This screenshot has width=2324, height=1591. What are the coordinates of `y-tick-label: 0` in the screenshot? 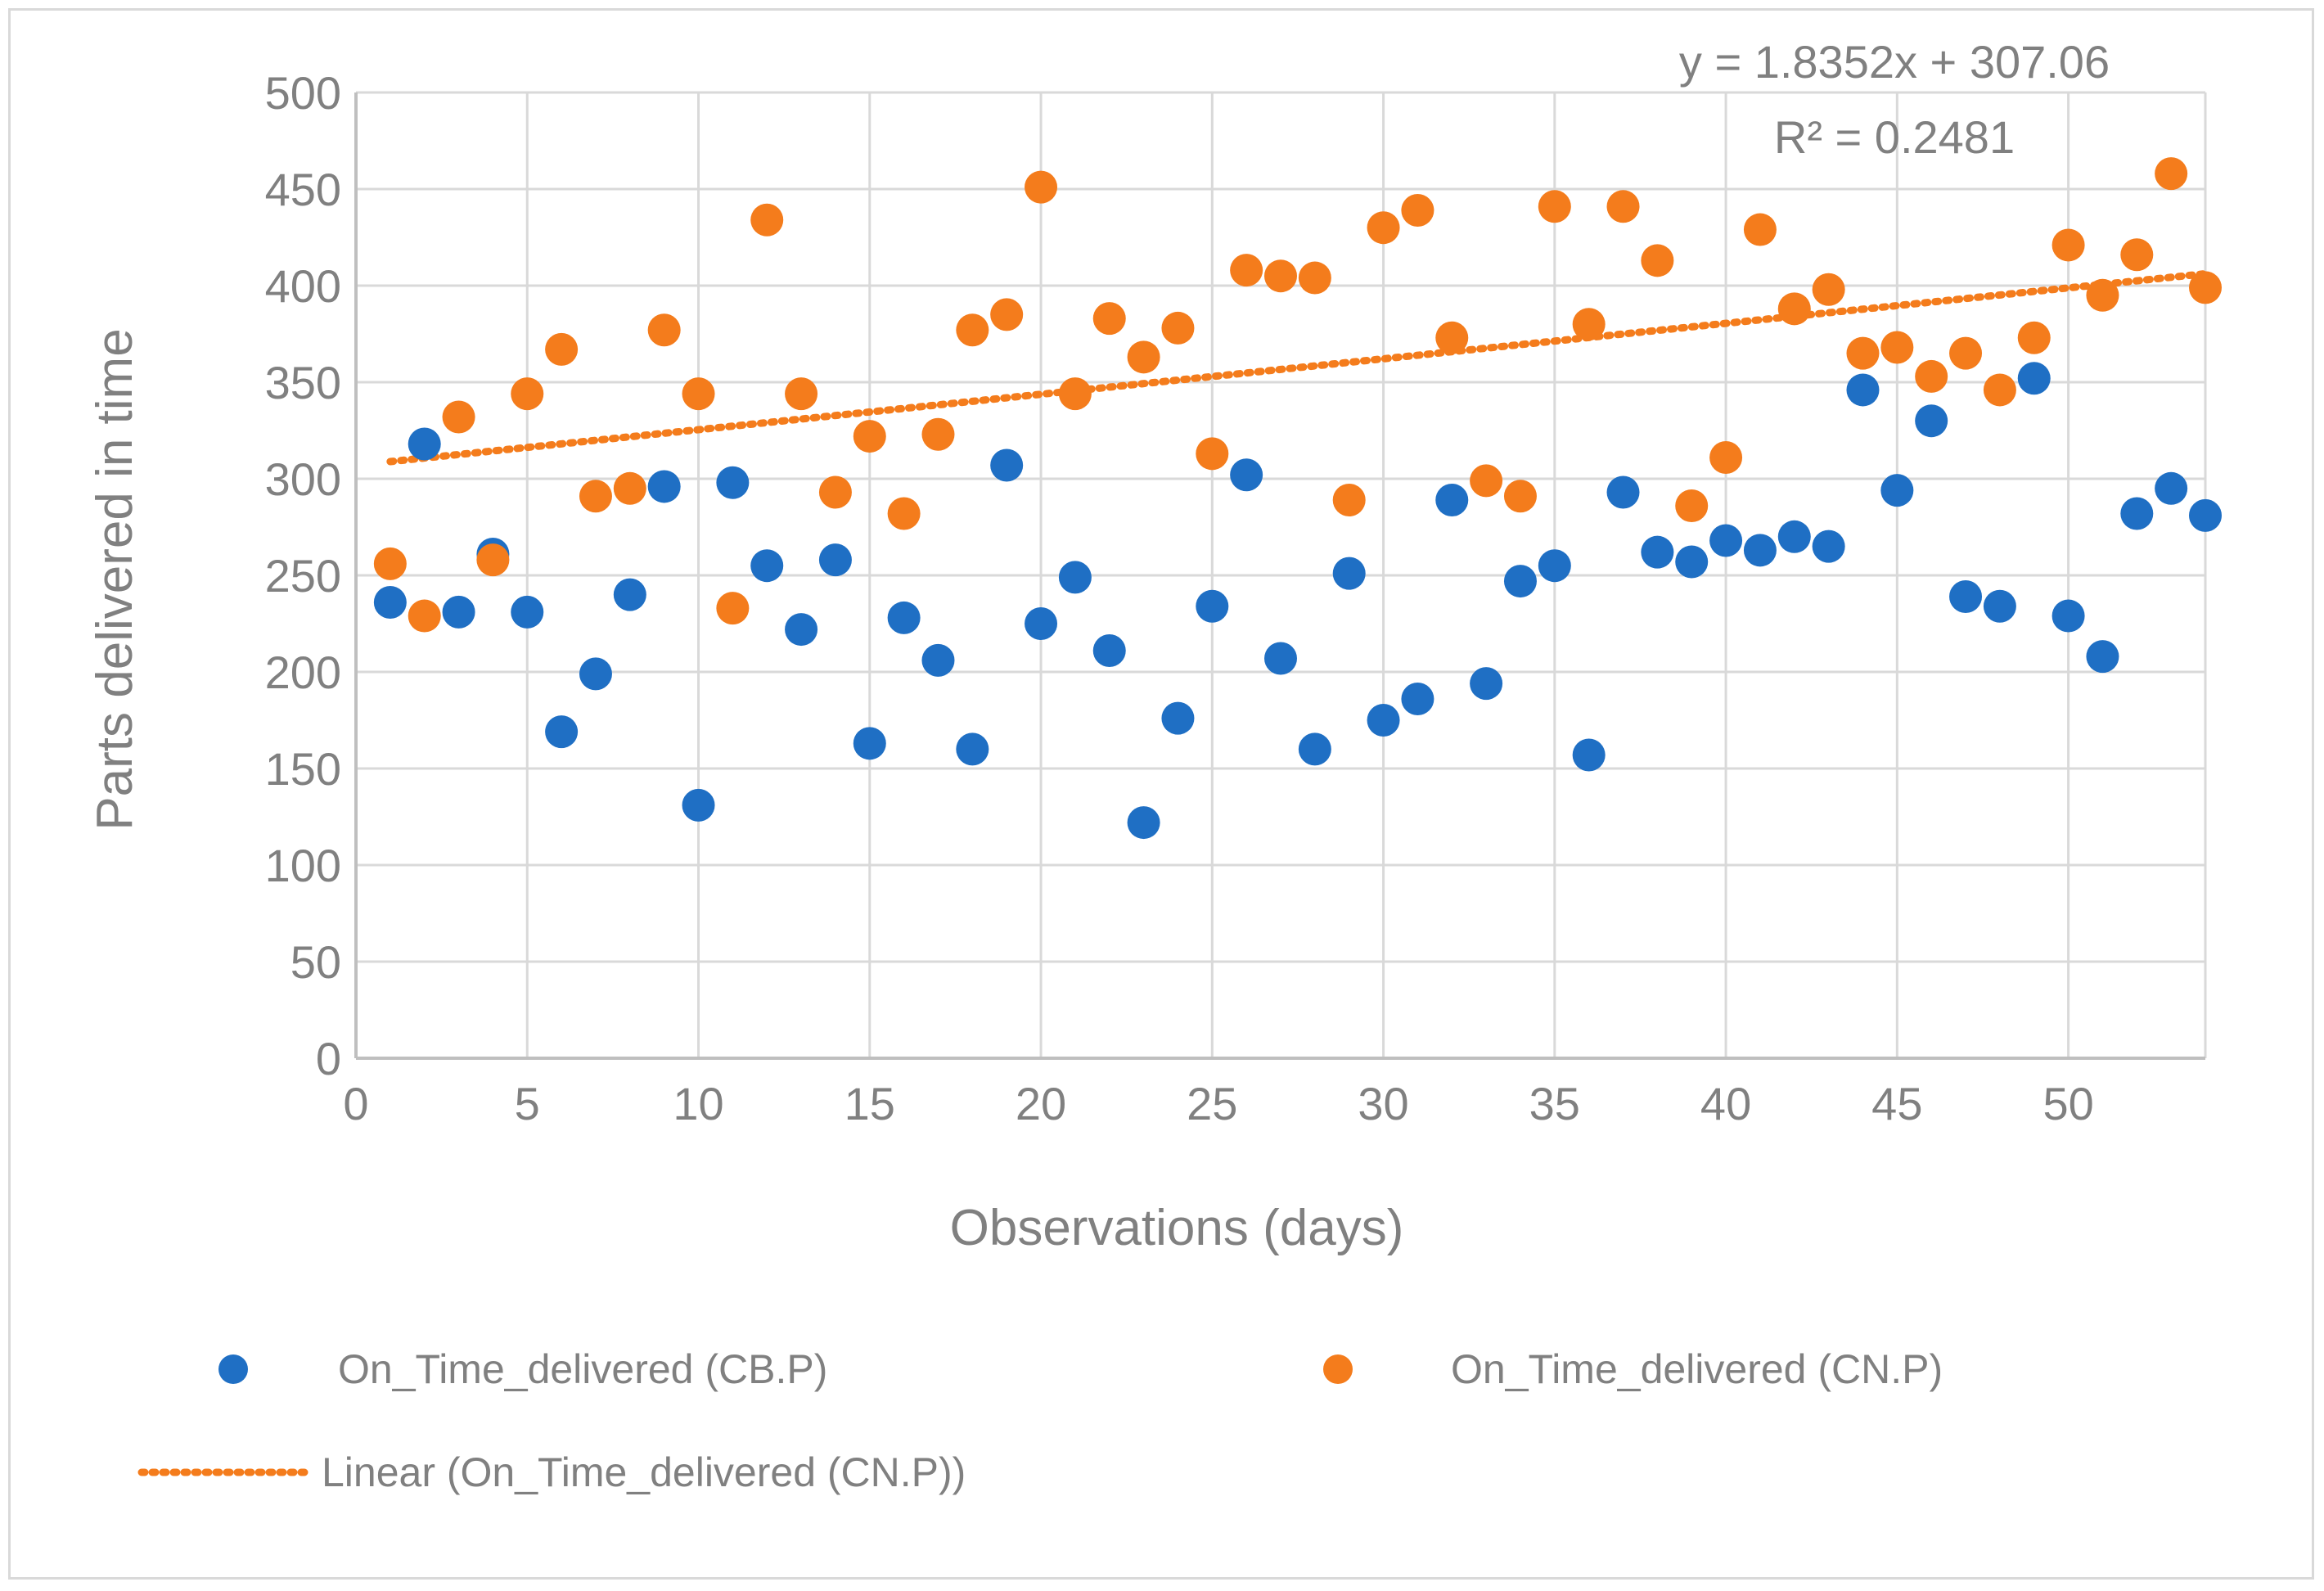 It's located at (328, 1058).